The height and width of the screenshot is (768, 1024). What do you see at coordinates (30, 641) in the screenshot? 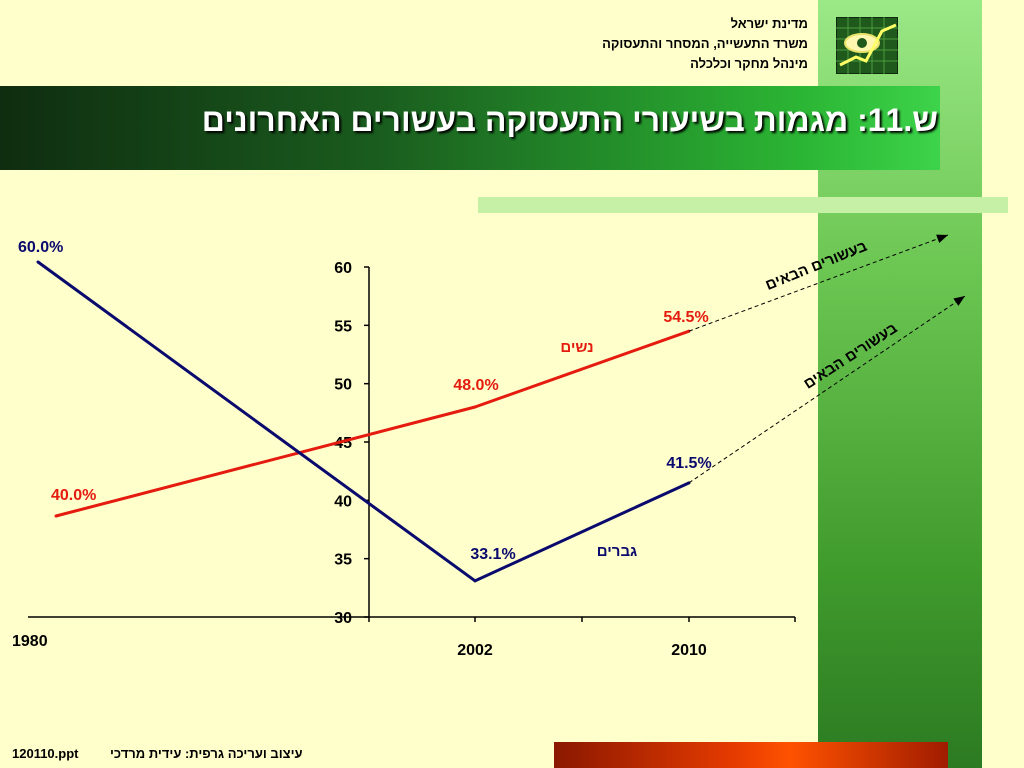
I see `x-tick-label-1980: 1980` at bounding box center [30, 641].